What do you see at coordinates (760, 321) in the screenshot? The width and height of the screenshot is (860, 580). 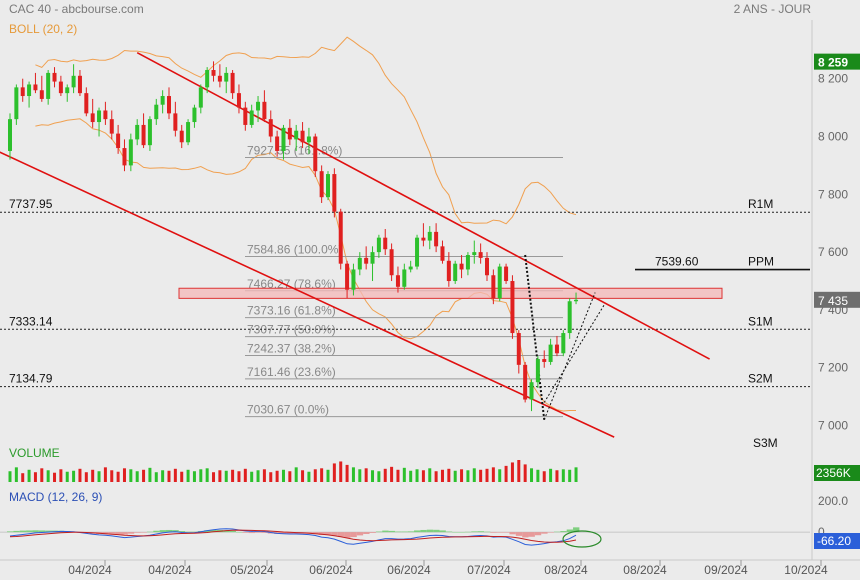 I see `pivot-name-label: S1M` at bounding box center [760, 321].